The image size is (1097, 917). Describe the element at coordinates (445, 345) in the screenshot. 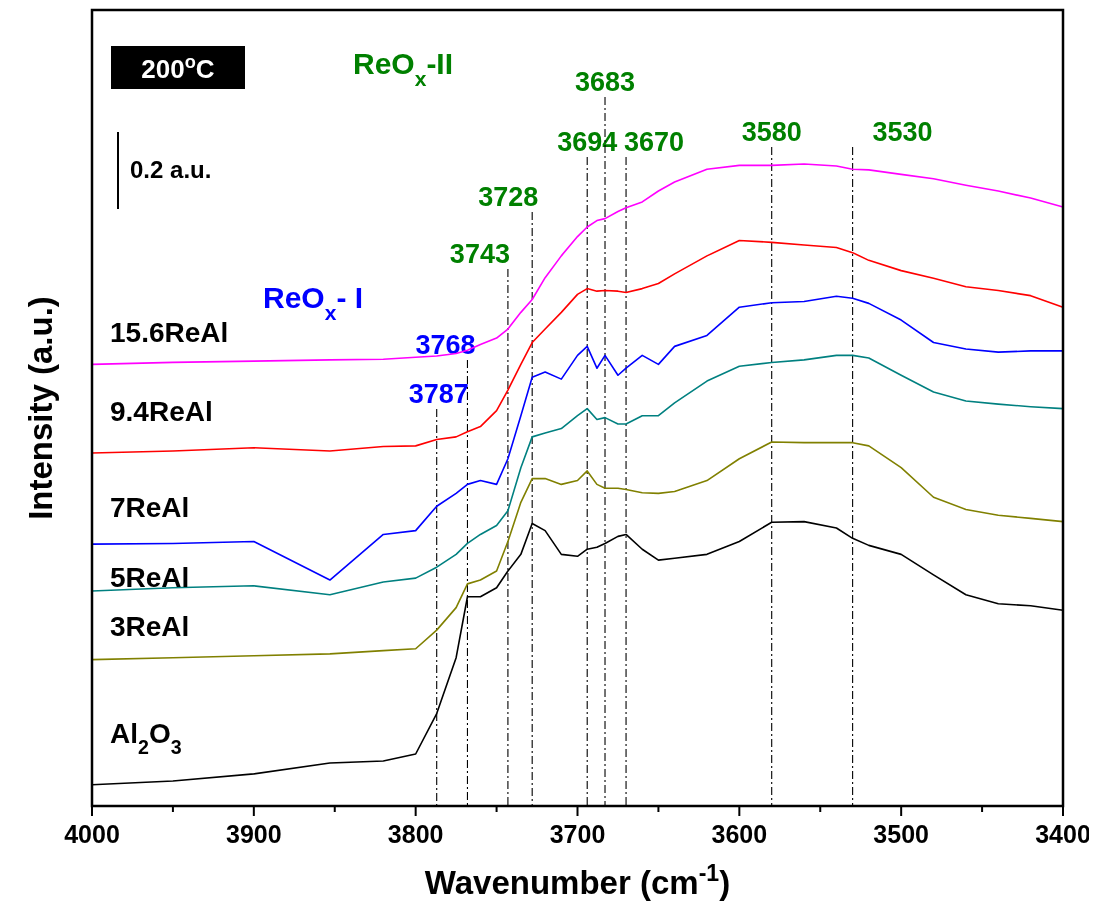

I see `ref-line-label: 3768` at that location.